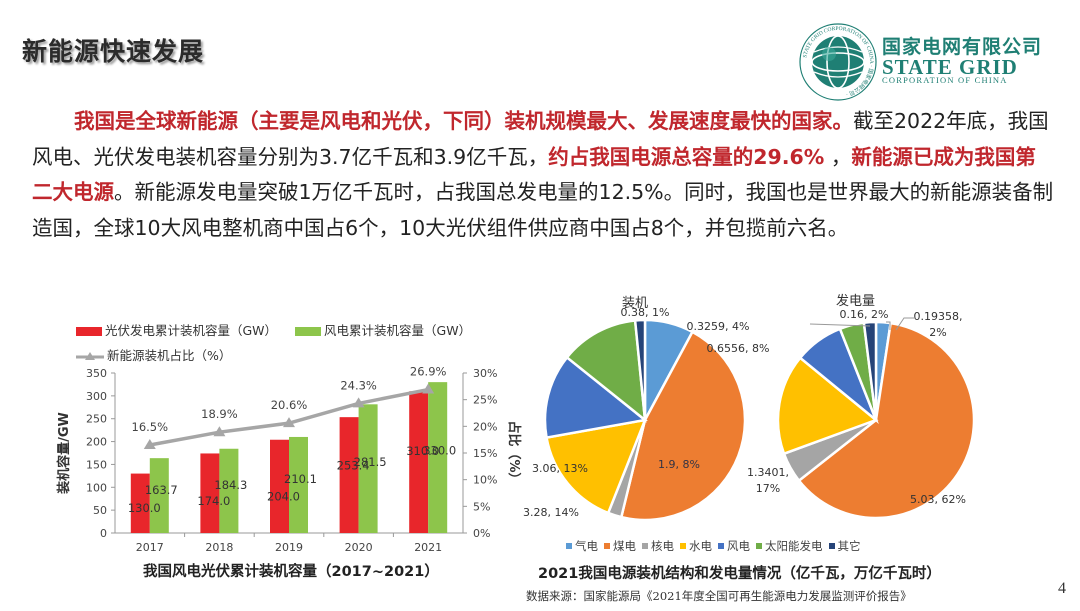 This screenshot has width=1080, height=611. I want to click on svg-text: 2020, so click(359, 547).